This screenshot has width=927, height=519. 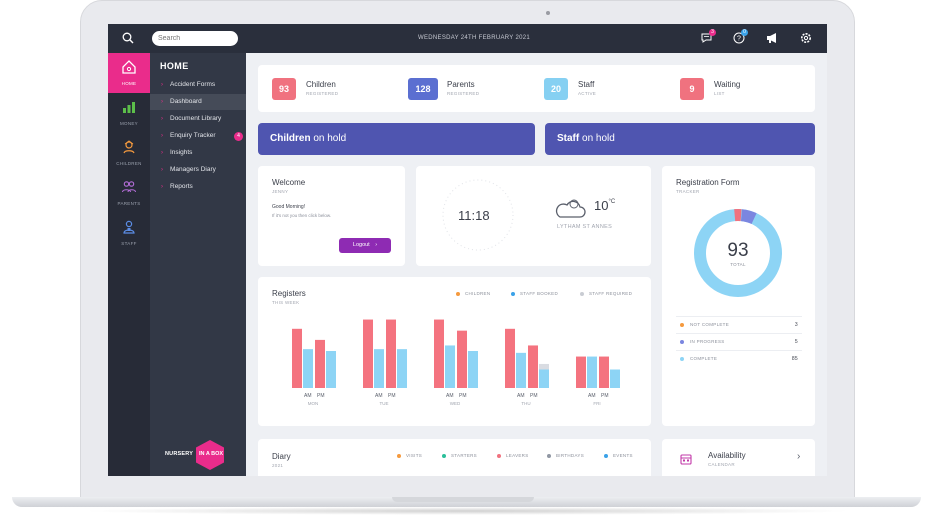 I want to click on tick-label-day: FRI, so click(x=596, y=403).